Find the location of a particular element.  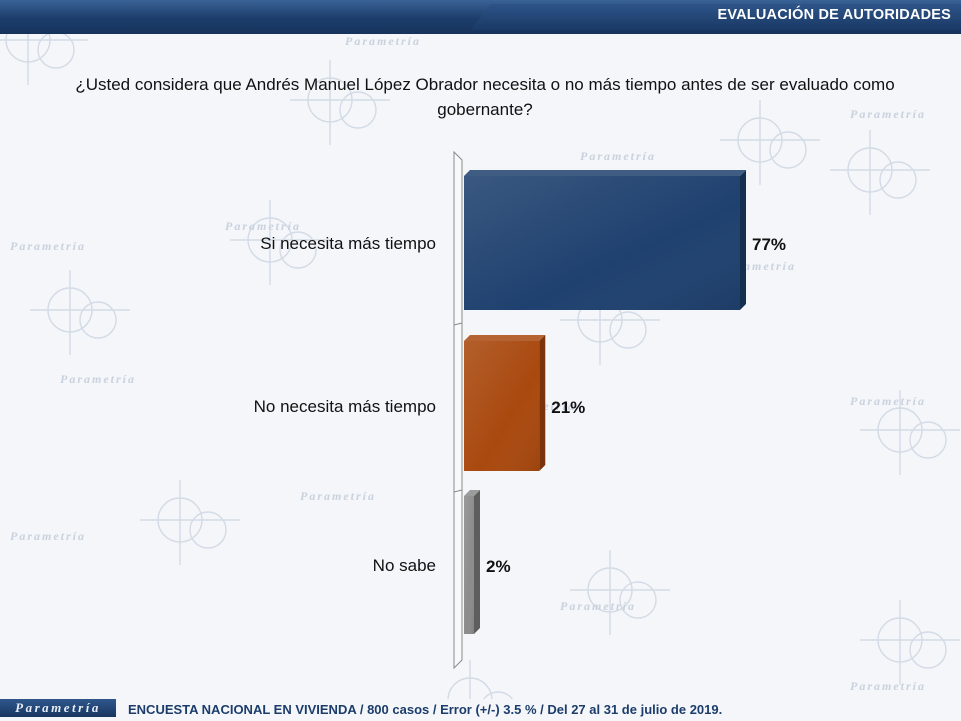

data-label: 2% is located at coordinates (498, 566).